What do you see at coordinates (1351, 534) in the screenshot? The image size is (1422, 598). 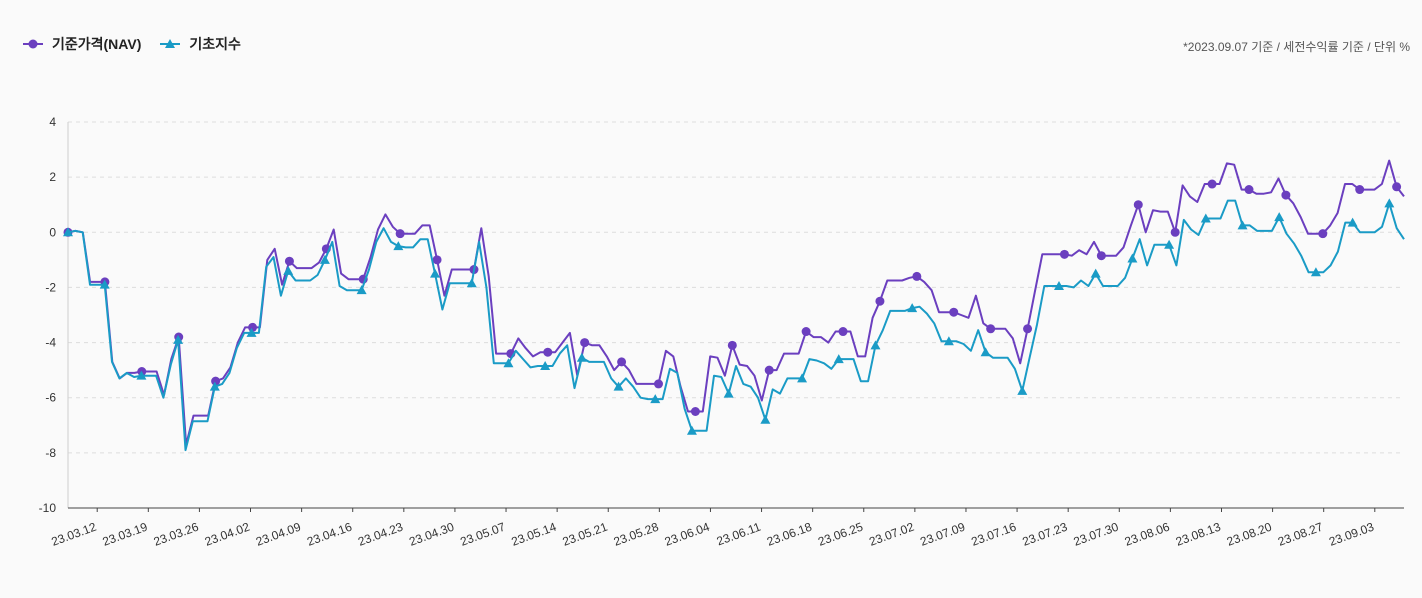 I see `x-tick-label: 23.09.03` at bounding box center [1351, 534].